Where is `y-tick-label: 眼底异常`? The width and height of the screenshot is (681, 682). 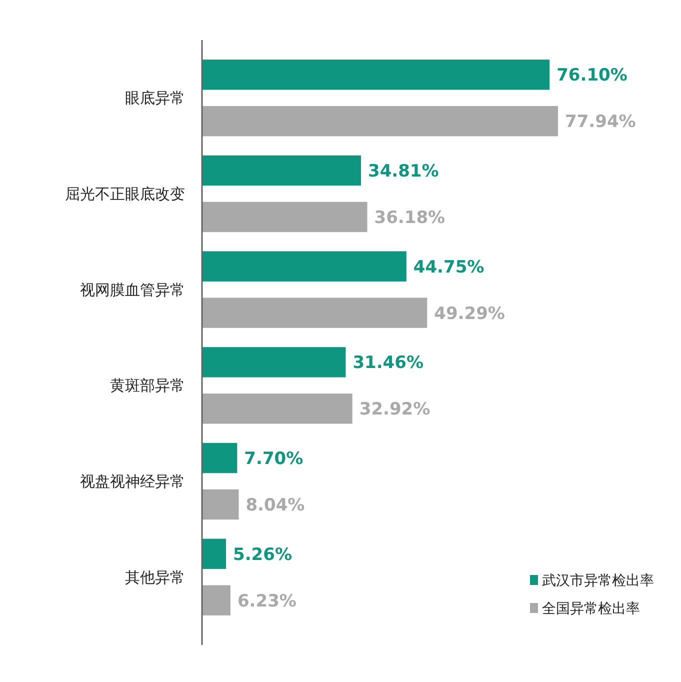
y-tick-label: 眼底异常 is located at coordinates (155, 98).